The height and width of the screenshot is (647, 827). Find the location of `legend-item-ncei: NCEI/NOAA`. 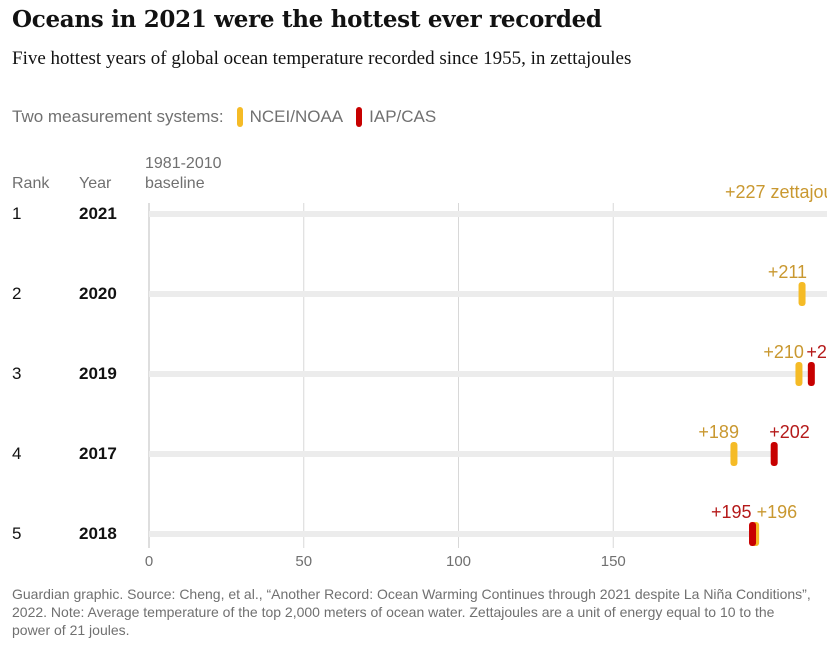

legend-item-ncei: NCEI/NOAA is located at coordinates (296, 116).